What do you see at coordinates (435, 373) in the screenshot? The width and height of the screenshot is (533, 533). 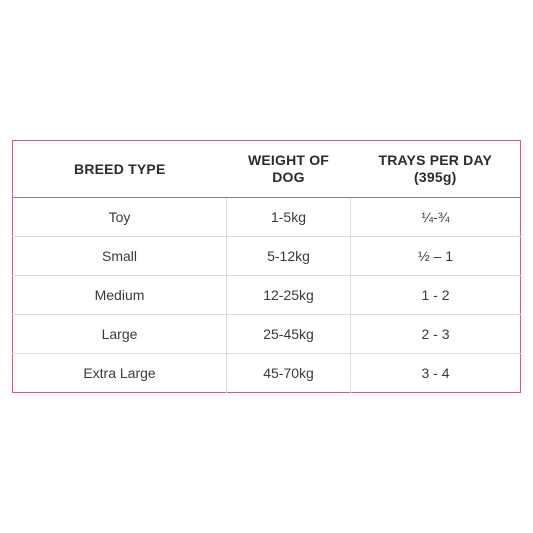 I see `trays-cell: 3 - 4` at bounding box center [435, 373].